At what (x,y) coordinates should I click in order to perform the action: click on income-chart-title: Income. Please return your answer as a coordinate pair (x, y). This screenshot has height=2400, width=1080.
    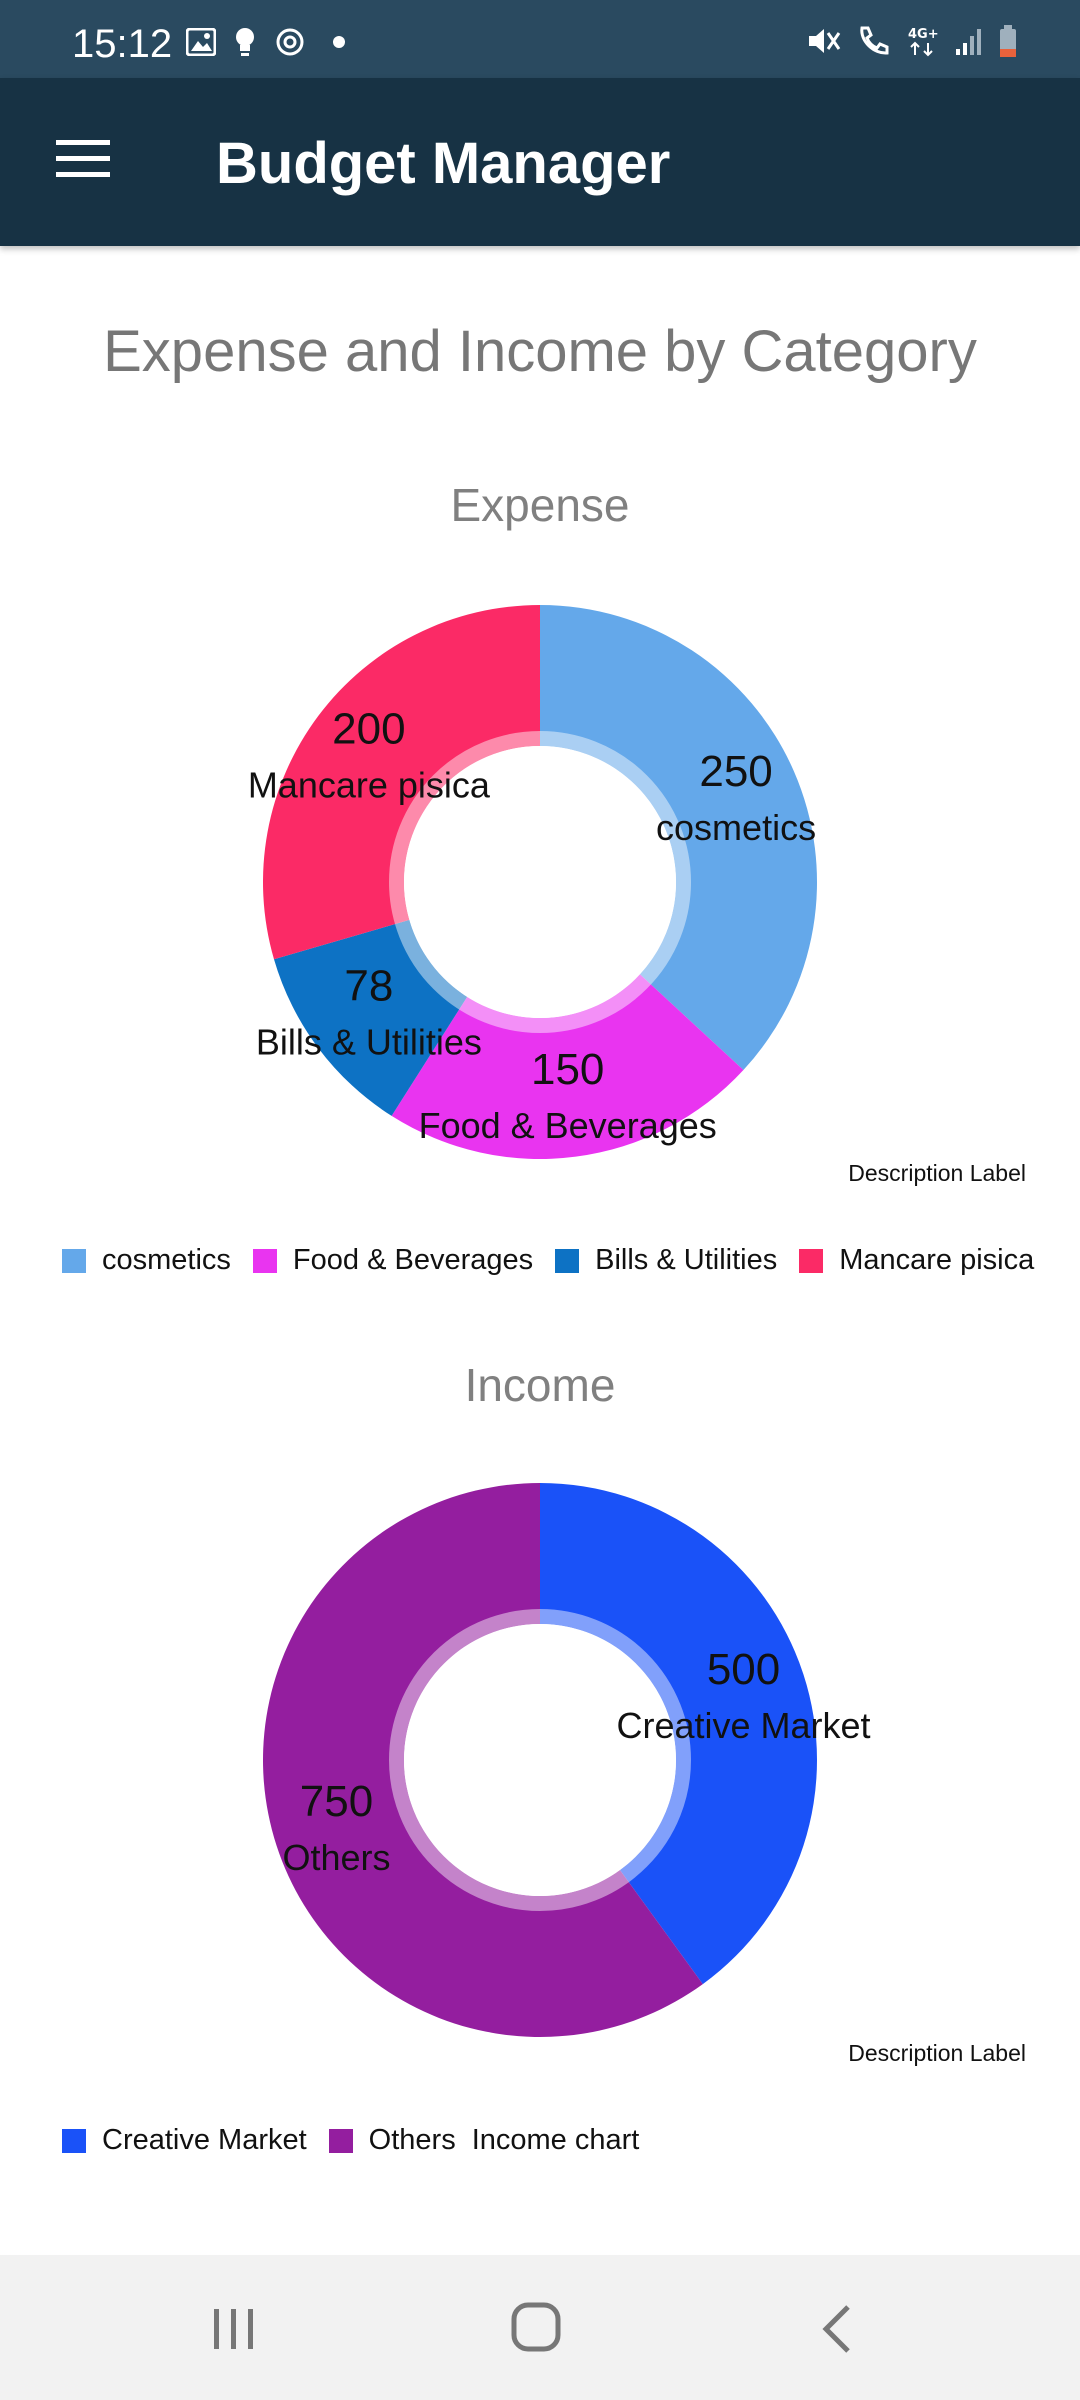
    Looking at the image, I should click on (540, 1385).